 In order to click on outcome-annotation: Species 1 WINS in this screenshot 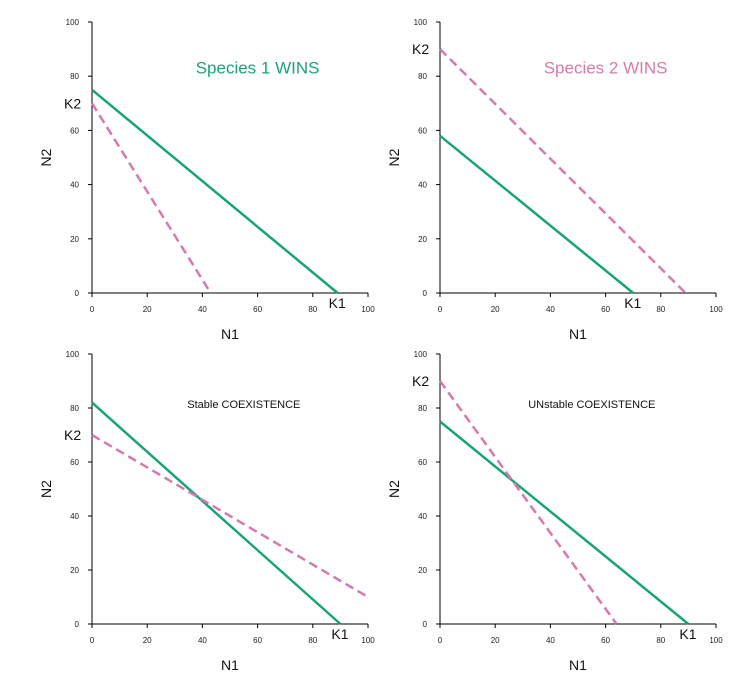, I will do `click(258, 67)`.